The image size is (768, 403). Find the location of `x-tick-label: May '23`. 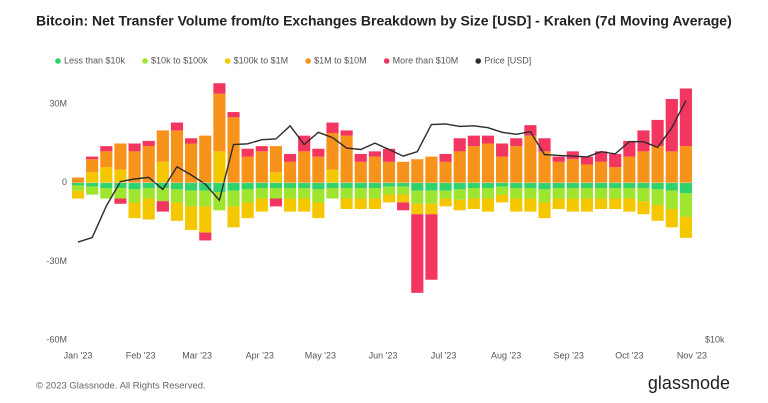

x-tick-label: May '23 is located at coordinates (320, 355).